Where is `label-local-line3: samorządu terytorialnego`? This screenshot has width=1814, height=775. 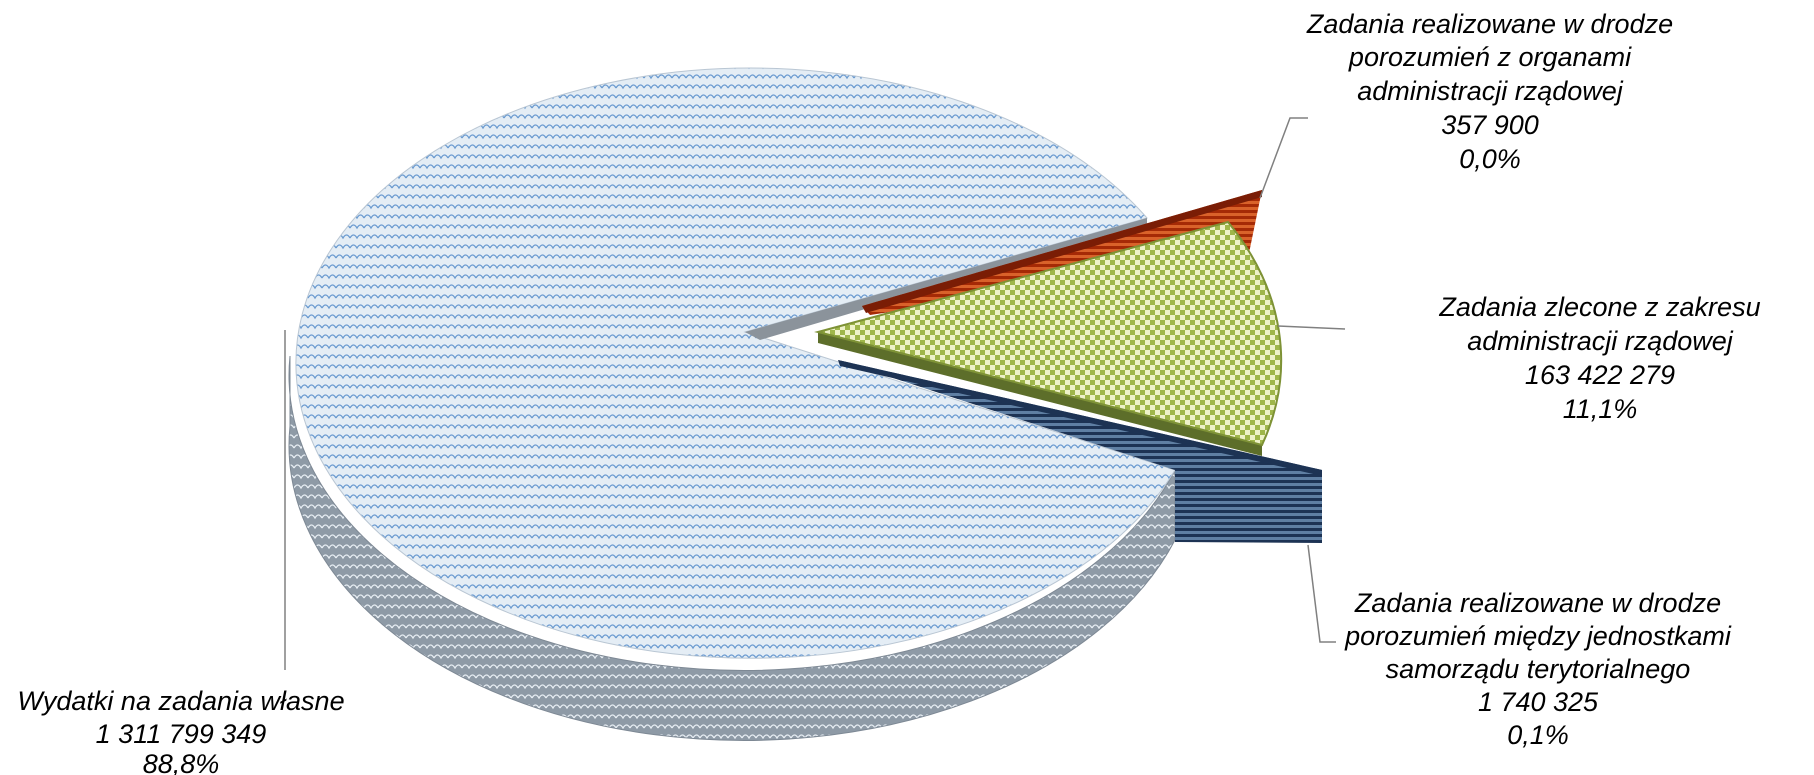
label-local-line3: samorządu terytorialnego is located at coordinates (1538, 669).